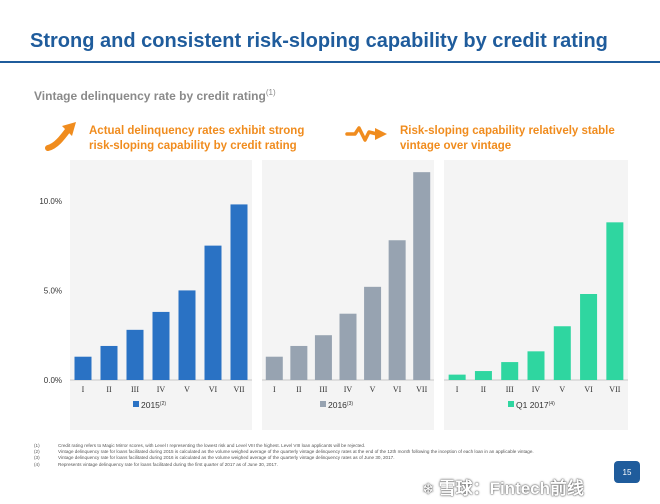 The width and height of the screenshot is (660, 504). What do you see at coordinates (37, 464) in the screenshot?
I see `footnote-number: (4)` at bounding box center [37, 464].